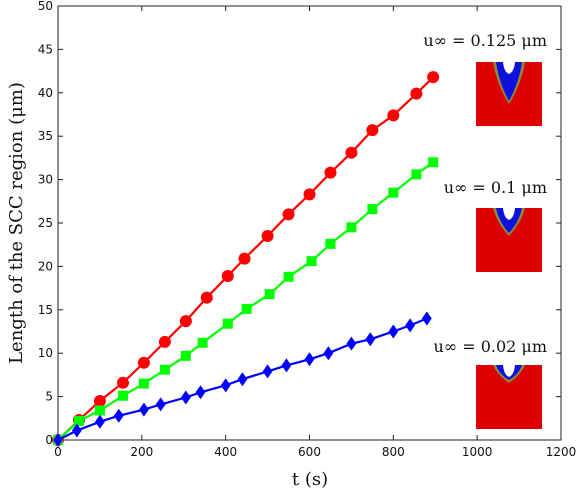 This screenshot has height=492, width=577. I want to click on x-tick-label: 0, so click(58, 452).